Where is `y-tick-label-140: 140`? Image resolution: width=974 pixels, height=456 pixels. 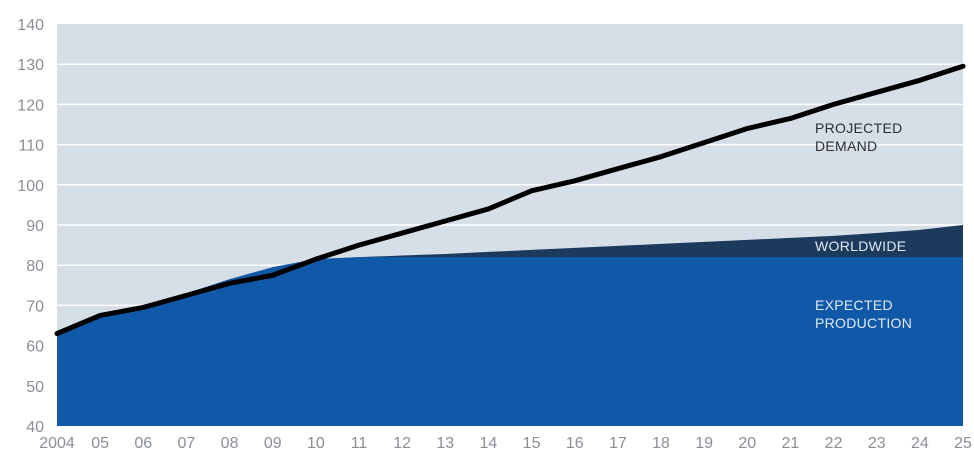
y-tick-label-140: 140 is located at coordinates (30, 25).